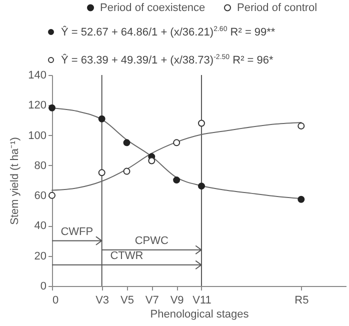 This screenshot has width=349, height=326. Describe the element at coordinates (277, 8) in the screenshot. I see `legend-label: Period of control` at that location.